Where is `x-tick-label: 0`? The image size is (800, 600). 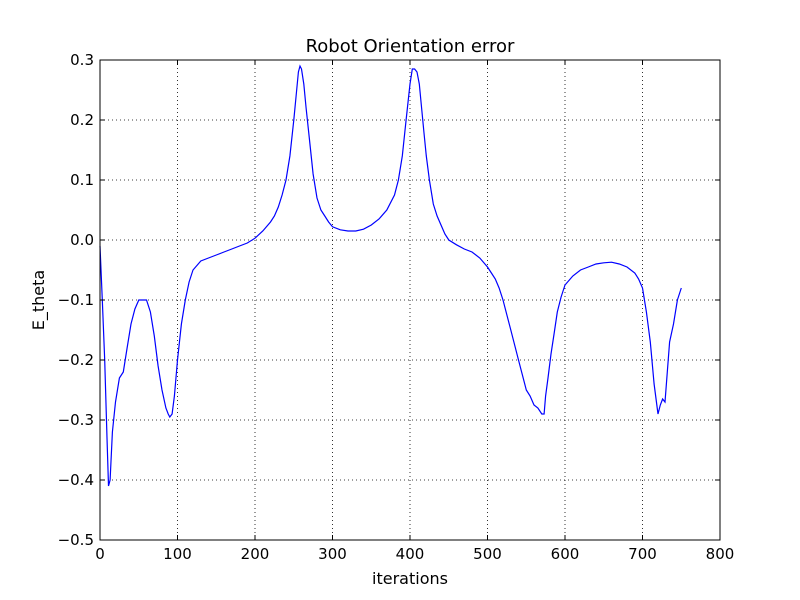
x-tick-label: 0 is located at coordinates (100, 554).